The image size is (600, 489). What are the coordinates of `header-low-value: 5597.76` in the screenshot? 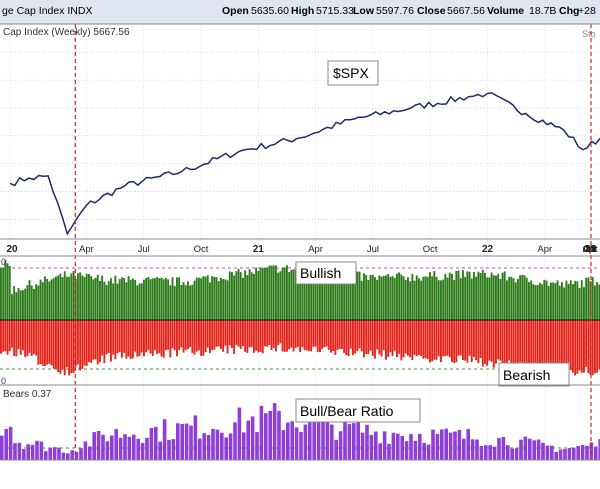 It's located at (395, 11).